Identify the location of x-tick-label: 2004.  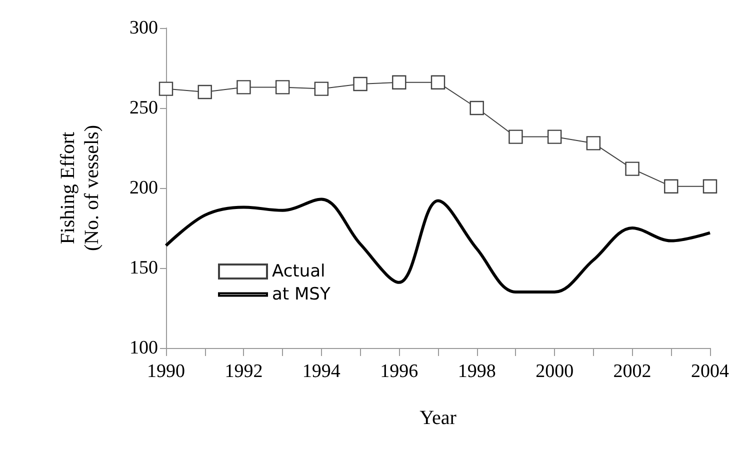
(710, 371).